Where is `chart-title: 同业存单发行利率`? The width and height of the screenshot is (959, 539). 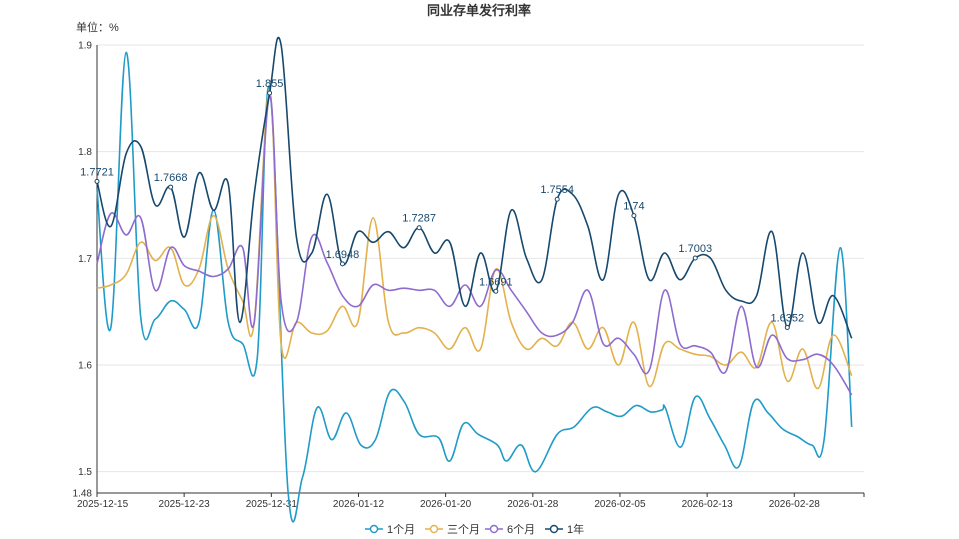
chart-title: 同业存单发行利率 is located at coordinates (479, 10).